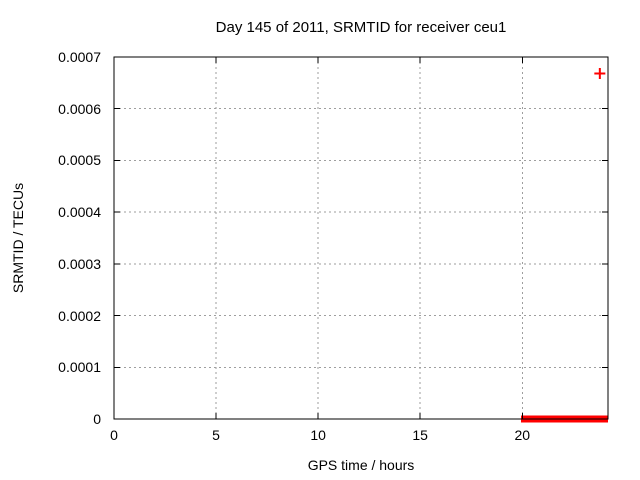 The width and height of the screenshot is (640, 480). I want to click on x-tick-label: 10, so click(318, 435).